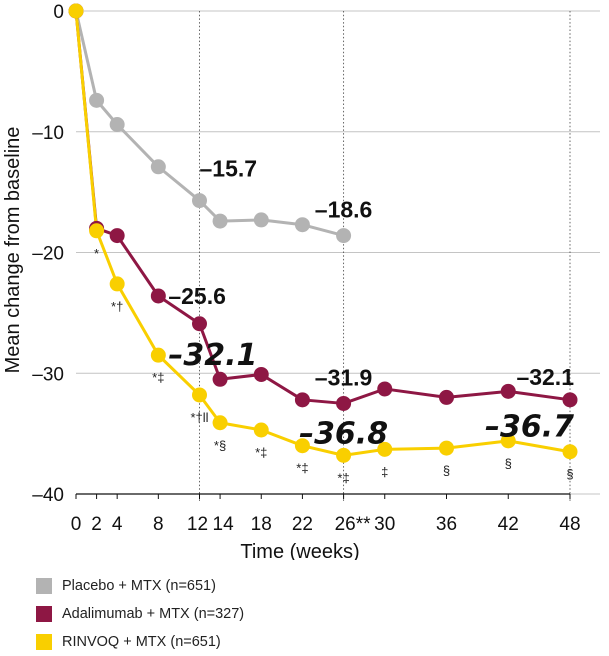 This screenshot has width=609, height=656. What do you see at coordinates (343, 433) in the screenshot?
I see `value-annotation-5: –36.8` at bounding box center [343, 433].